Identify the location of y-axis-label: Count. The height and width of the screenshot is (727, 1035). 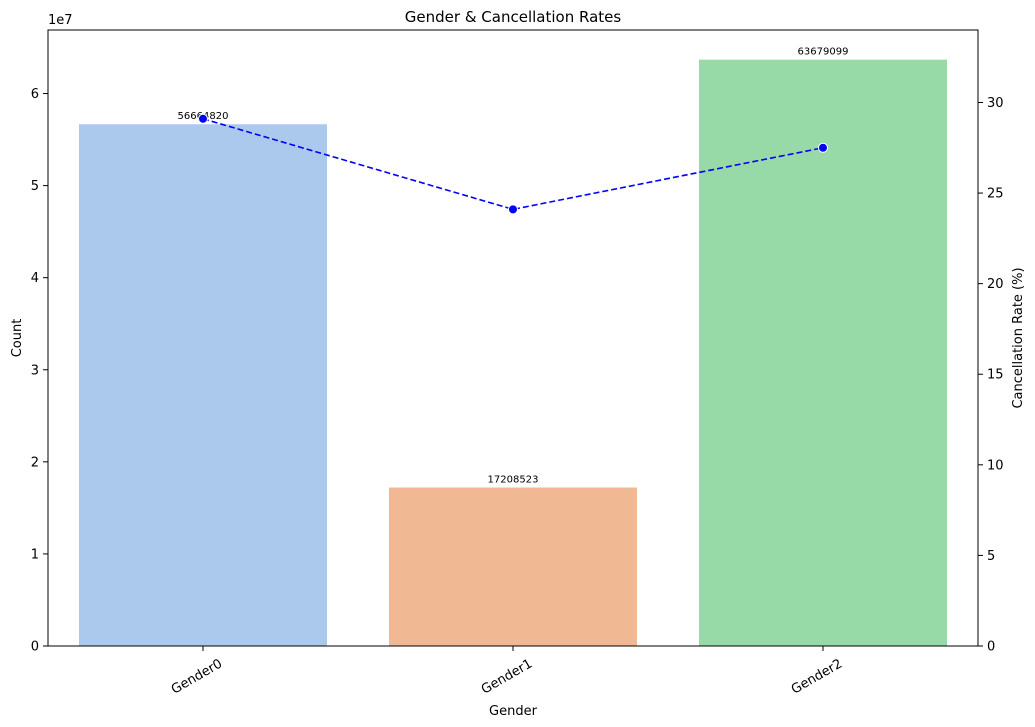
(17, 338).